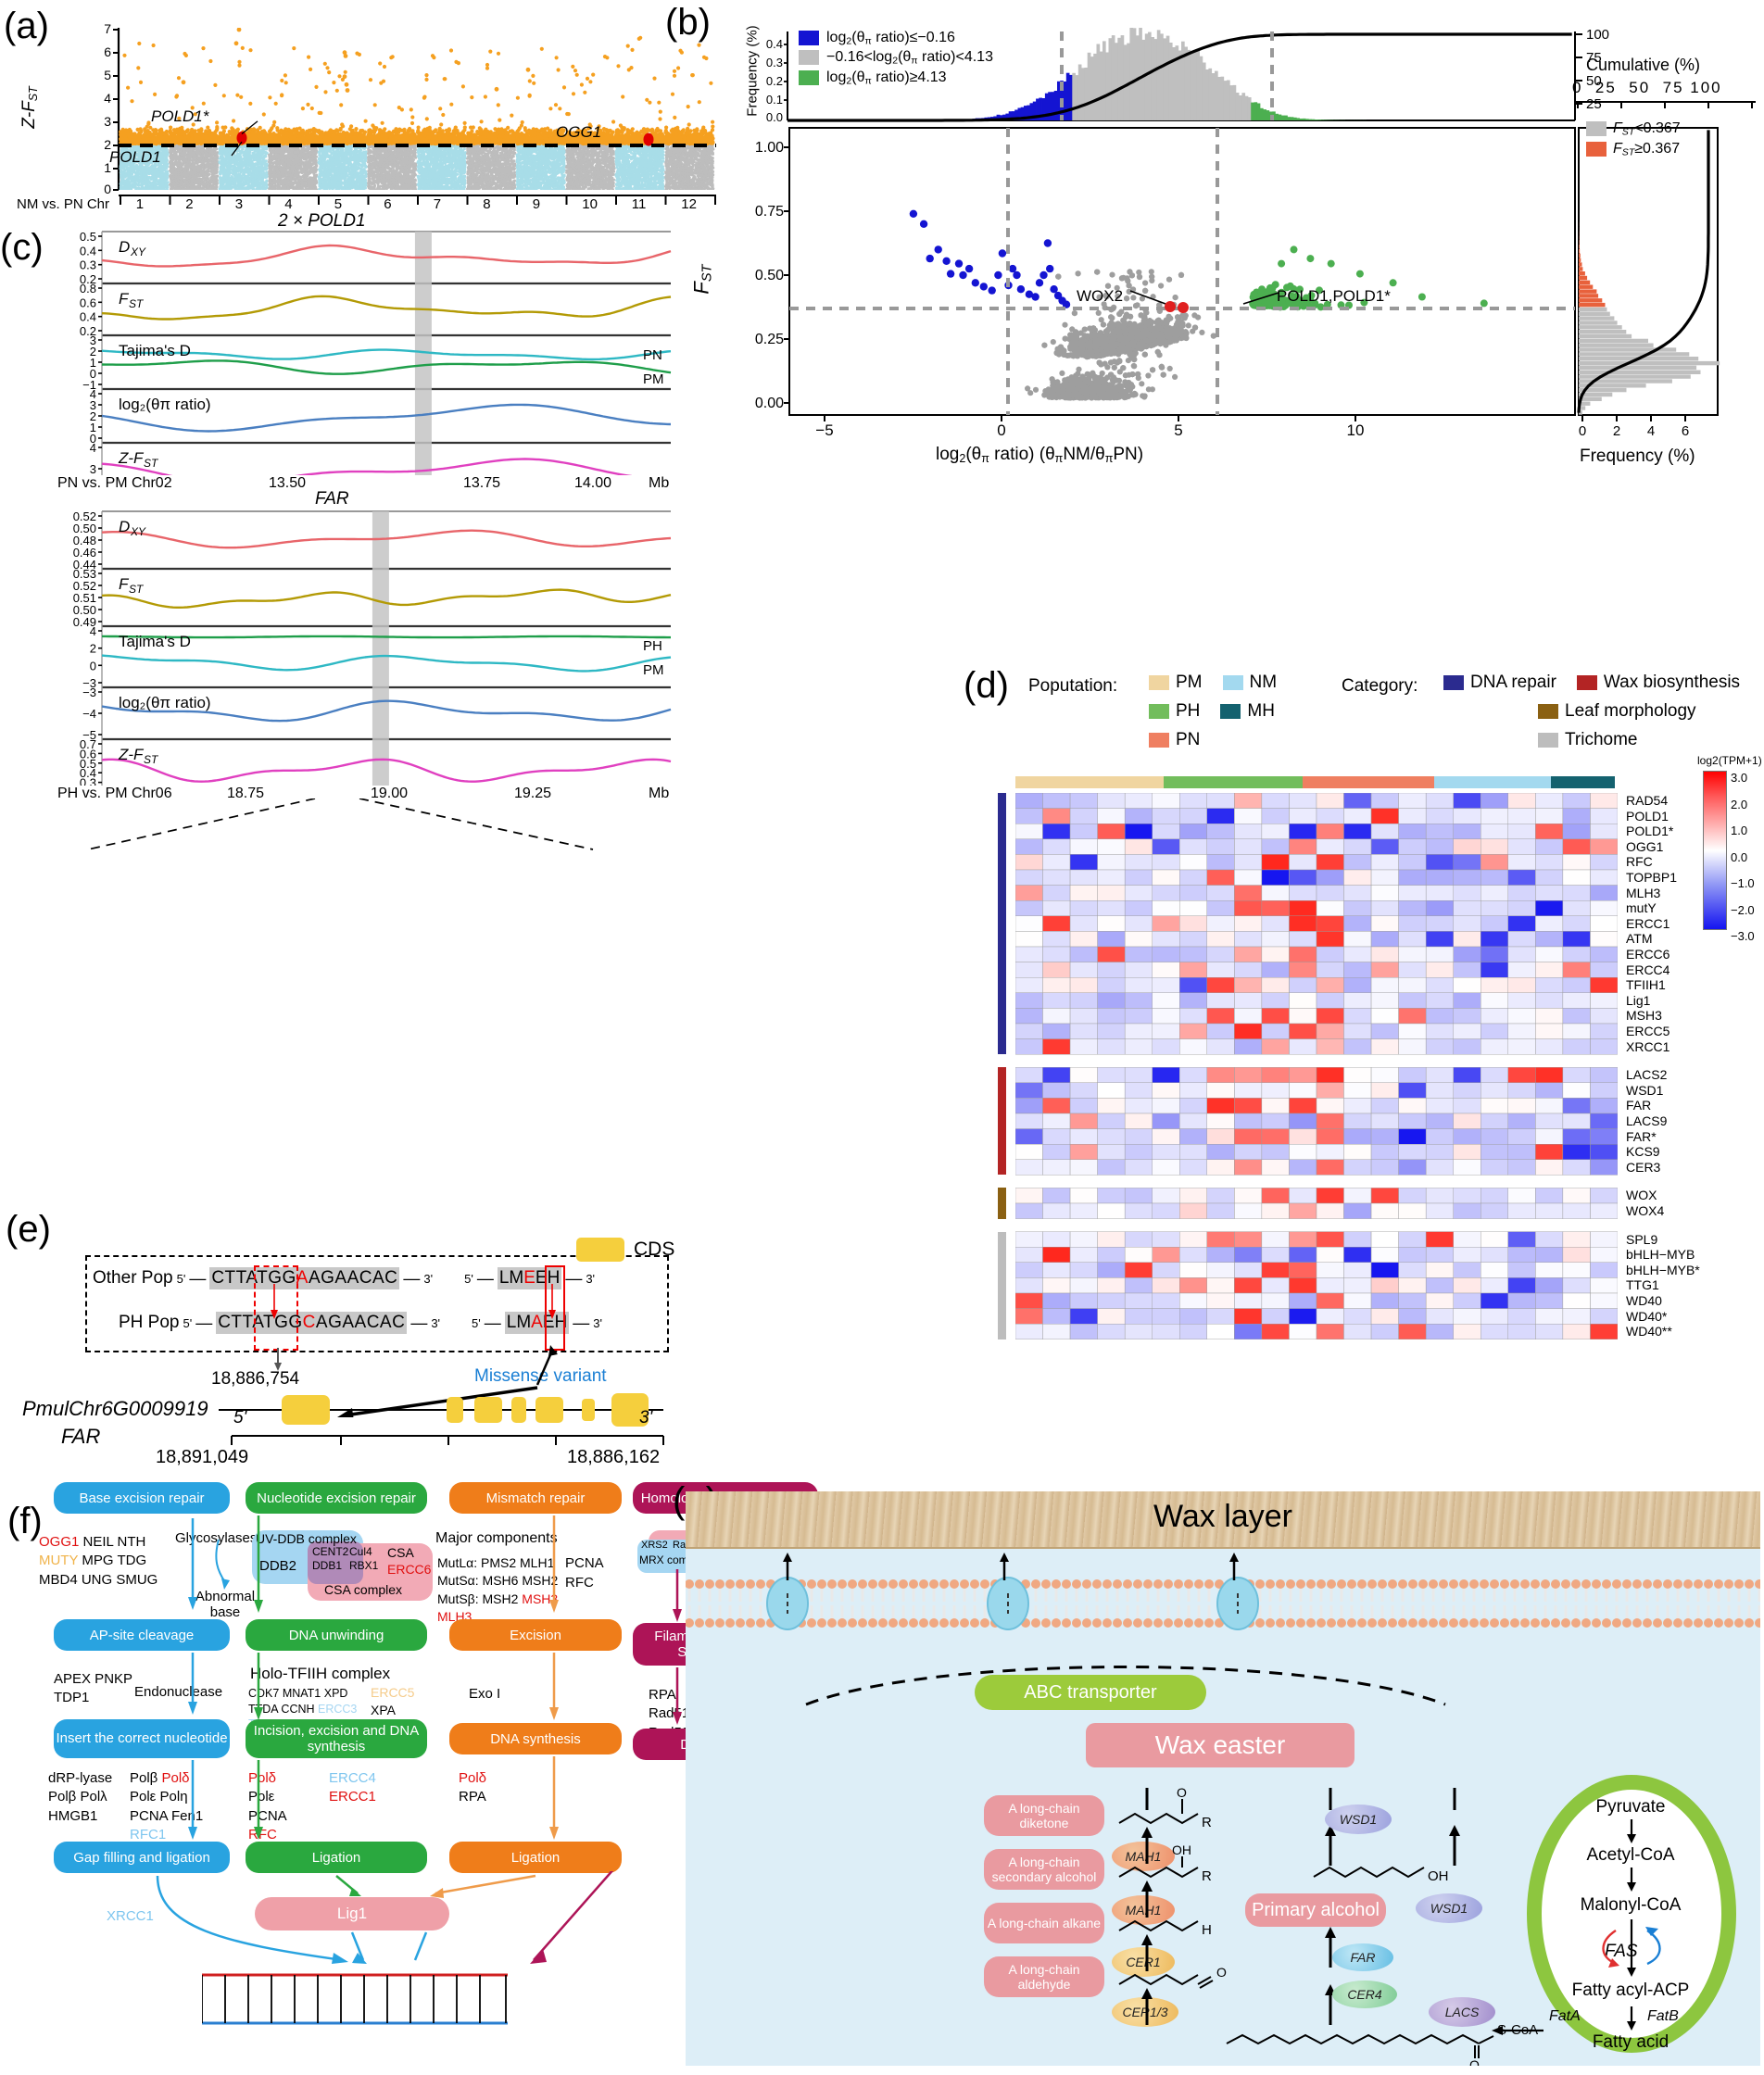  I want to click on g-cycle-fatty-acid: Fatty acid, so click(1631, 2042).